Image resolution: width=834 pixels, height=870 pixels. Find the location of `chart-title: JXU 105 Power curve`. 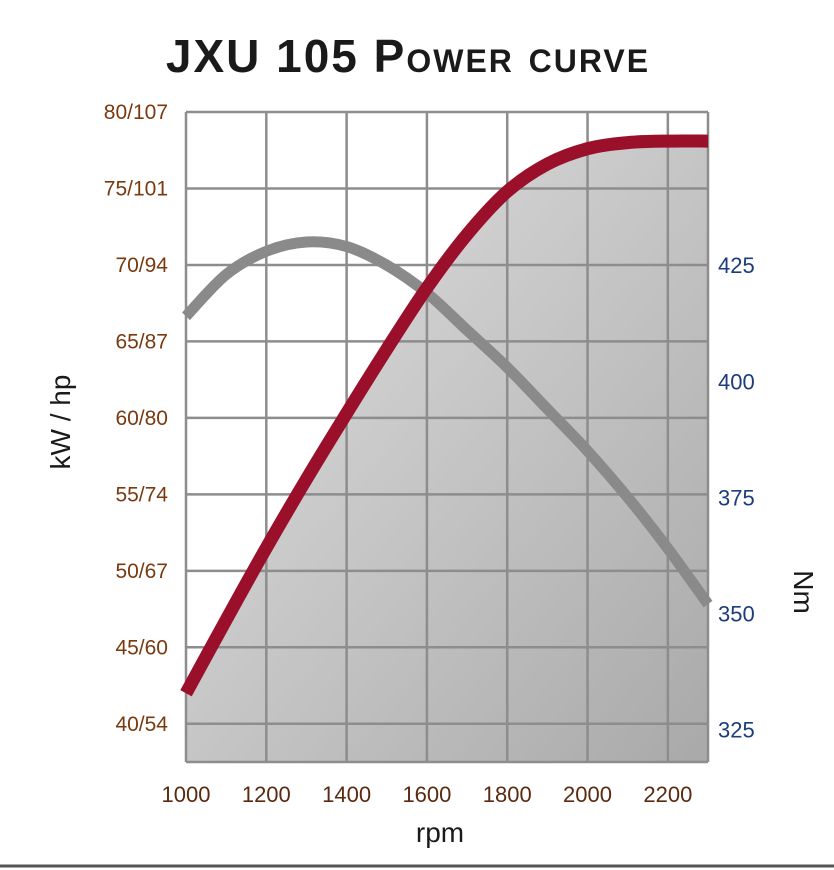

chart-title: JXU 105 Power curve is located at coordinates (408, 56).